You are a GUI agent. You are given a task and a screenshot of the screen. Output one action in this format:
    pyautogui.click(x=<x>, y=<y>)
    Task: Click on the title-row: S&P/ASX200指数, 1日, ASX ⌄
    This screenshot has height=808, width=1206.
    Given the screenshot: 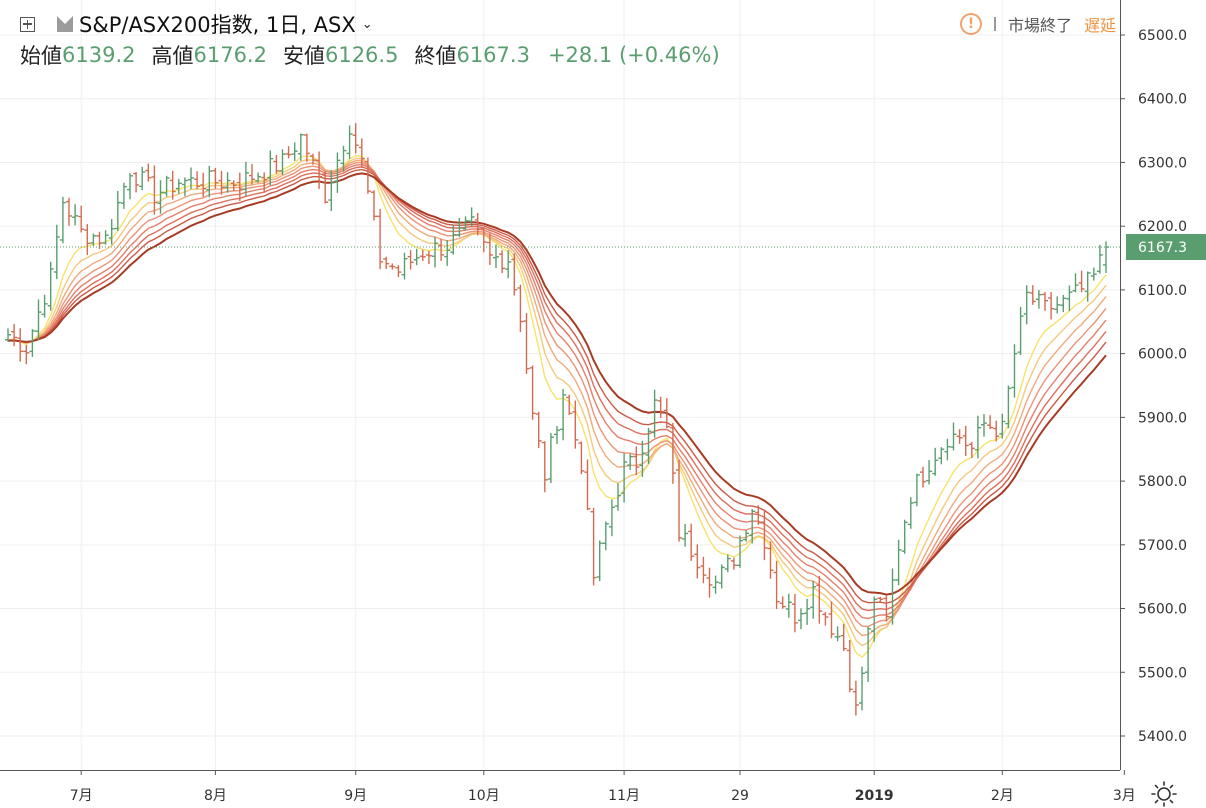 What is the action you would take?
    pyautogui.click(x=370, y=24)
    